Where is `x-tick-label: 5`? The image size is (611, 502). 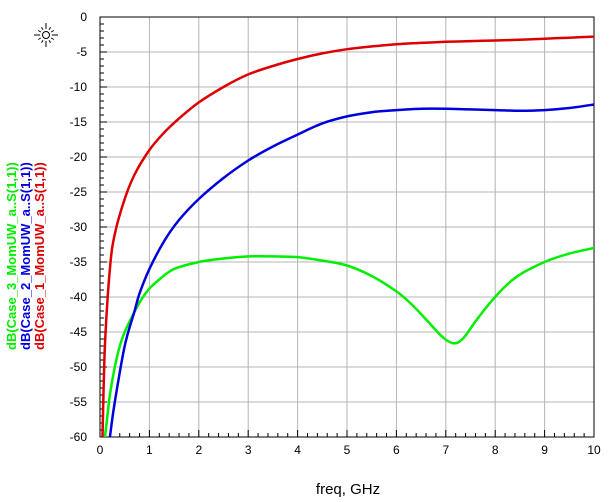 x-tick-label: 5 is located at coordinates (347, 450).